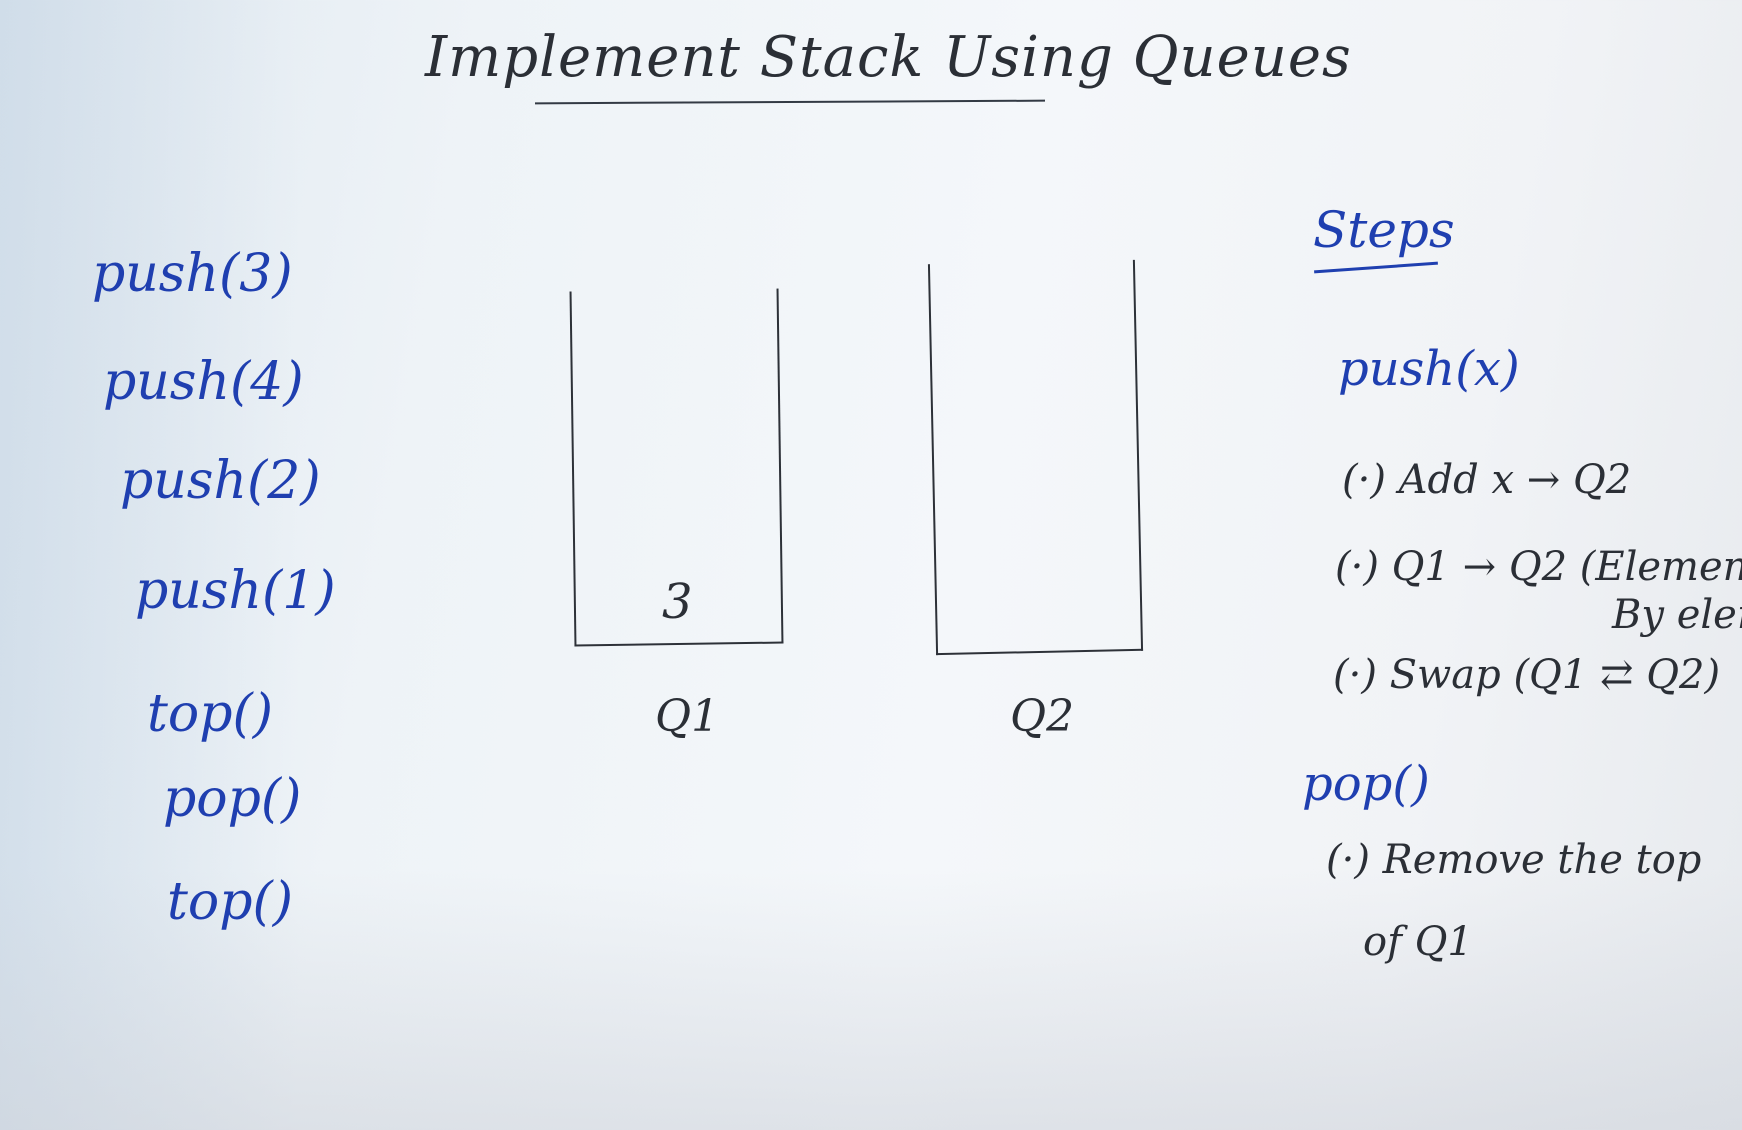  I want to click on pop-step-1-continuation: of Q1, so click(1418, 942).